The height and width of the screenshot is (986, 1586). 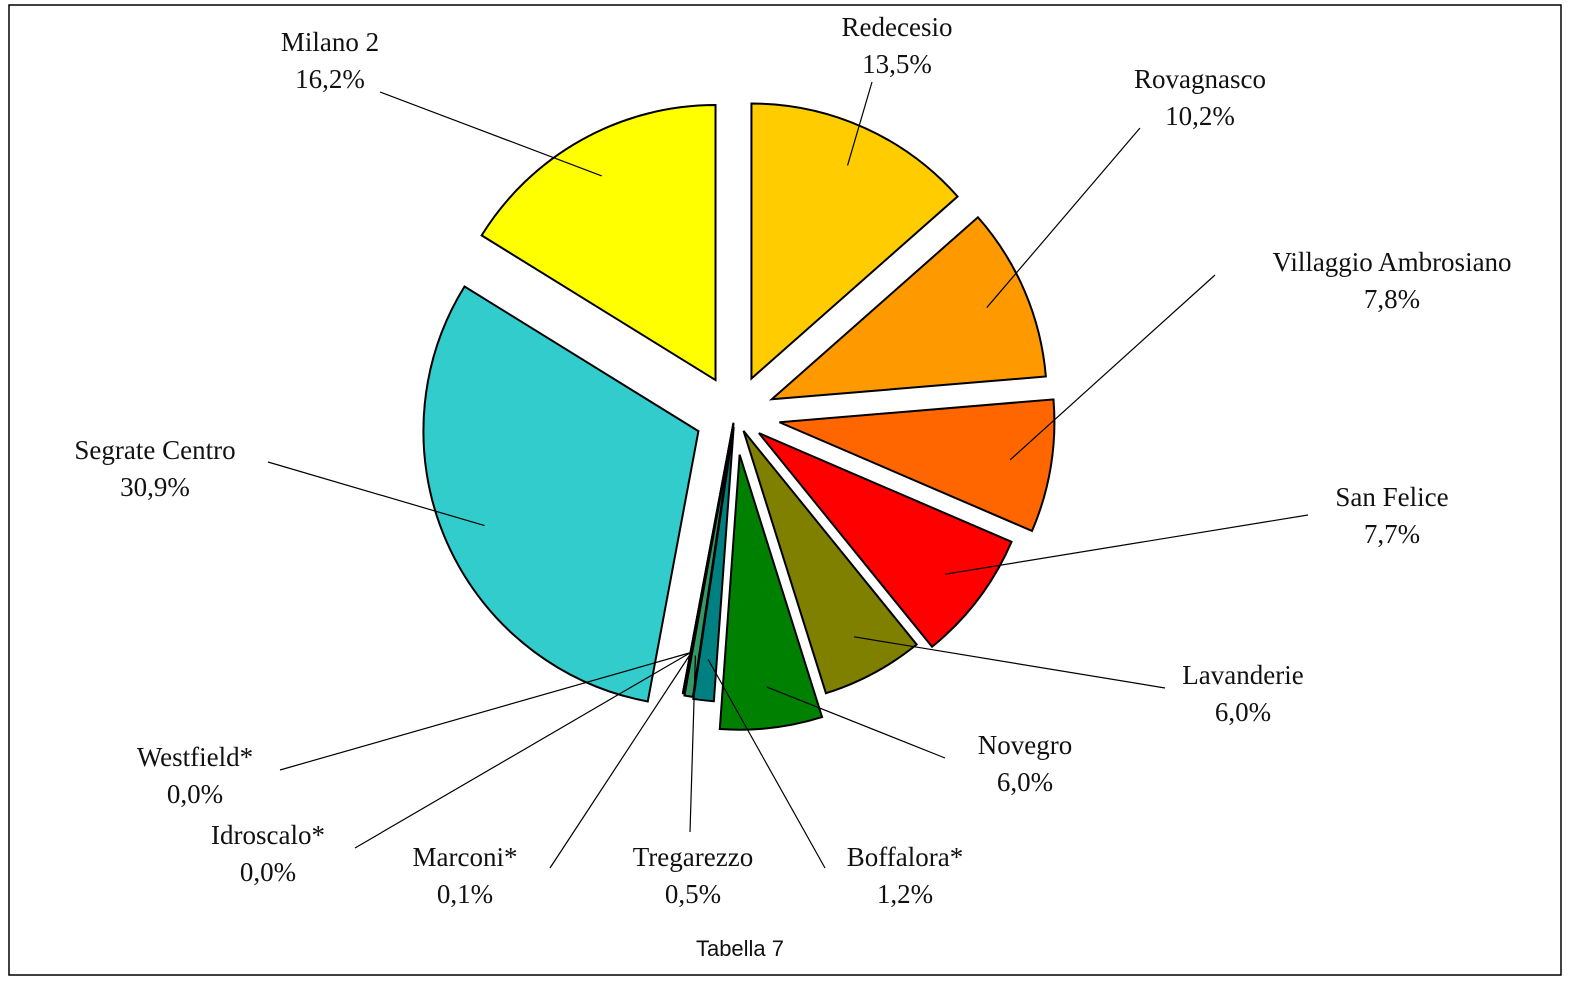 I want to click on slice-label: Milano 2, so click(x=330, y=42).